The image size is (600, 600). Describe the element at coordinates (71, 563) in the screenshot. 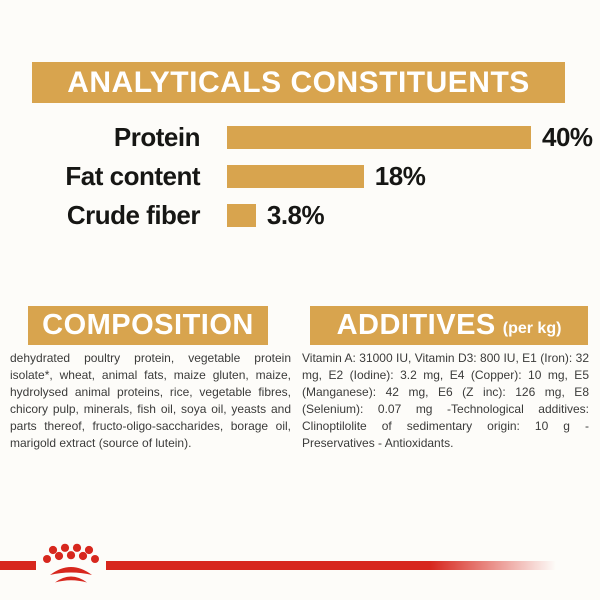

I see `royal-canin-crown-icon` at that location.